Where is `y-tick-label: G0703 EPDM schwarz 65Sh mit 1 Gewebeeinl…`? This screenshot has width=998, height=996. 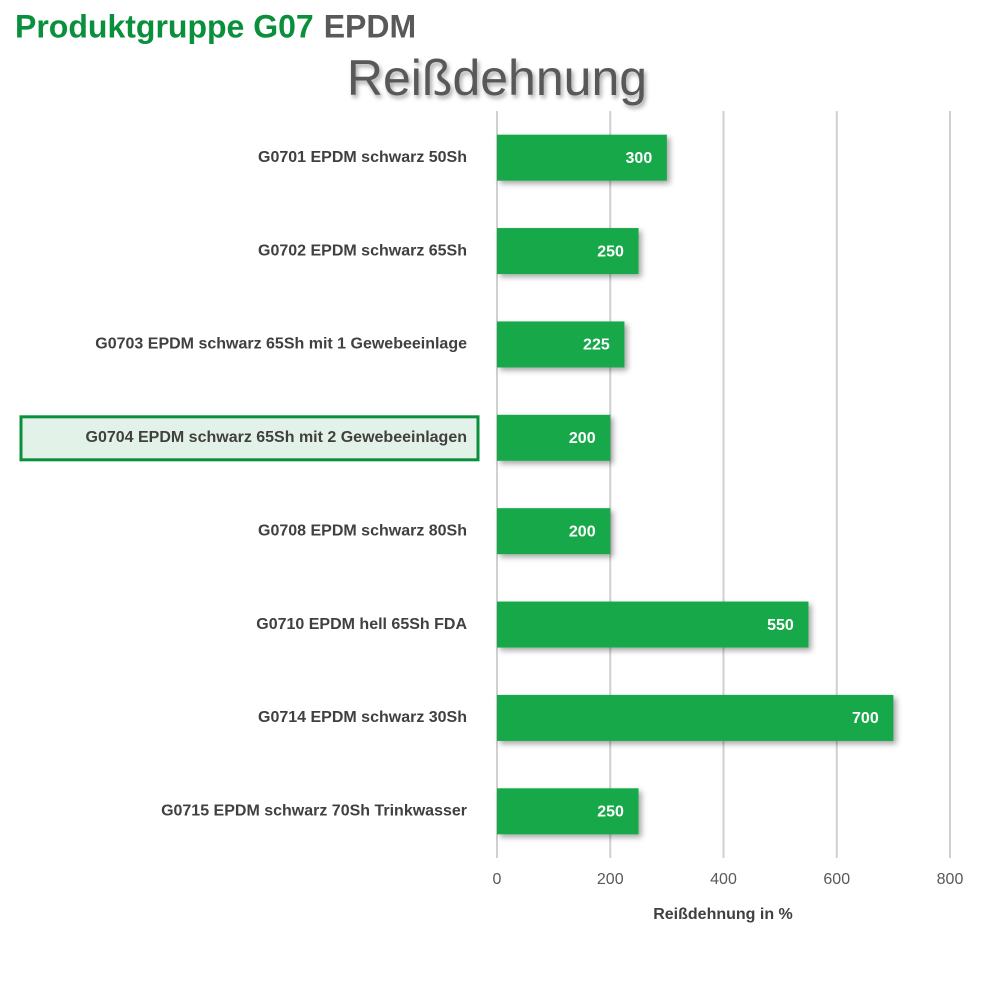
y-tick-label: G0703 EPDM schwarz 65Sh mit 1 Gewebeeinl… is located at coordinates (281, 344).